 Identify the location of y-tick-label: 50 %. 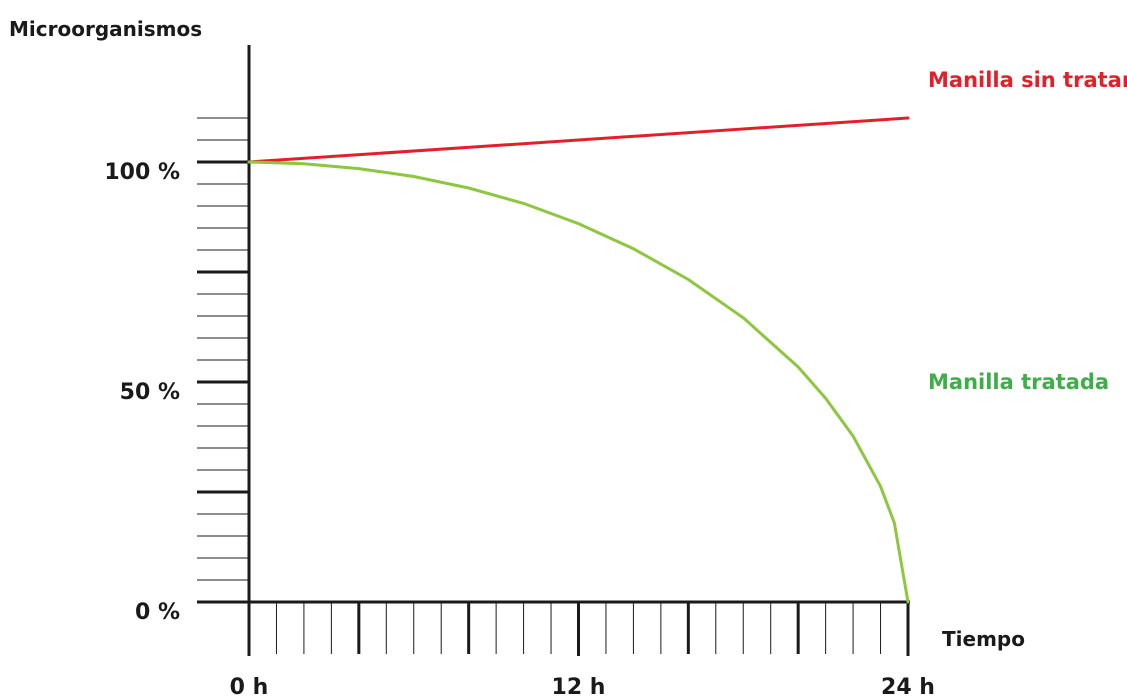
(150, 392).